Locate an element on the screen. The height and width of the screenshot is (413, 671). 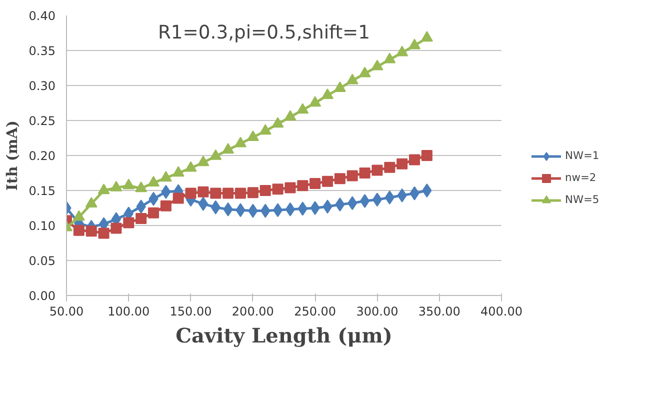
x-tick-label: 100.00 is located at coordinates (129, 311).